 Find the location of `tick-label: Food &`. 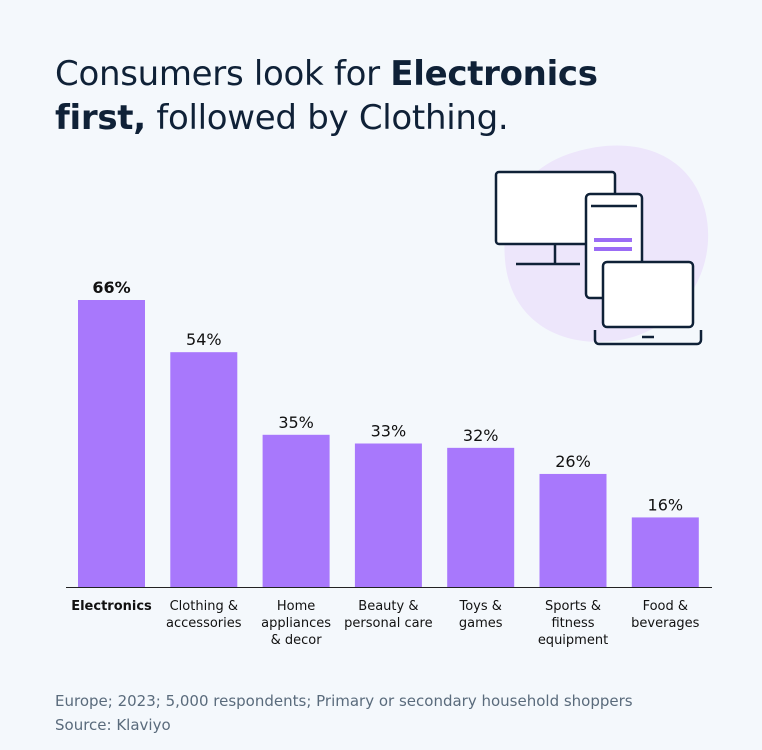

tick-label: Food & is located at coordinates (665, 606).